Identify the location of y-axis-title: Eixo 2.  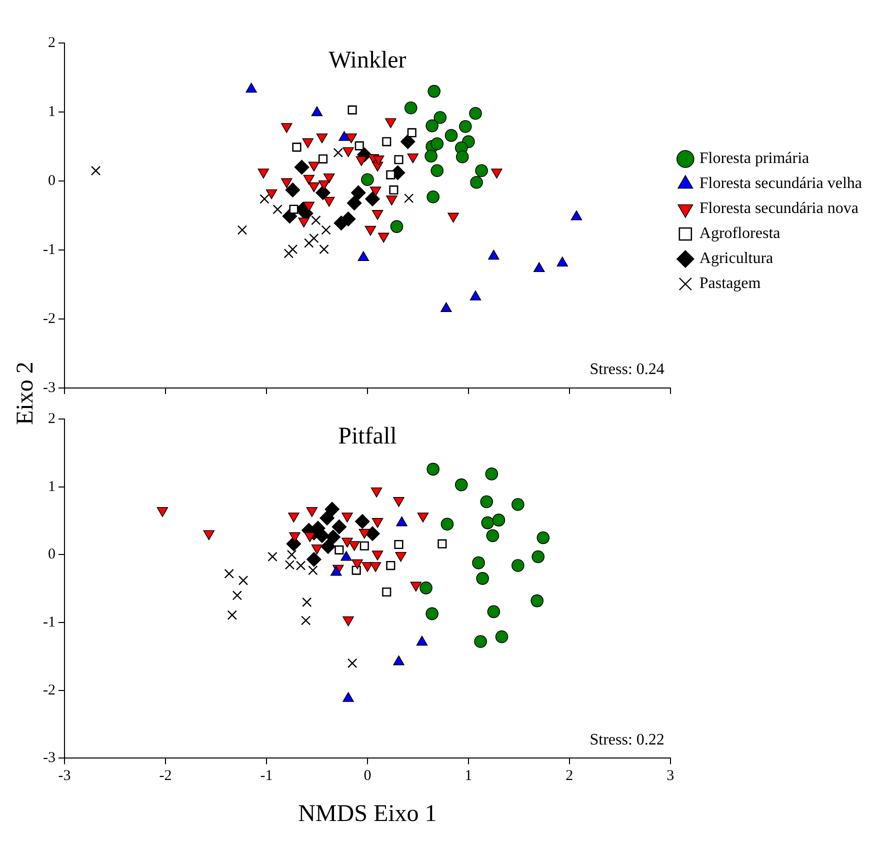
(26, 393).